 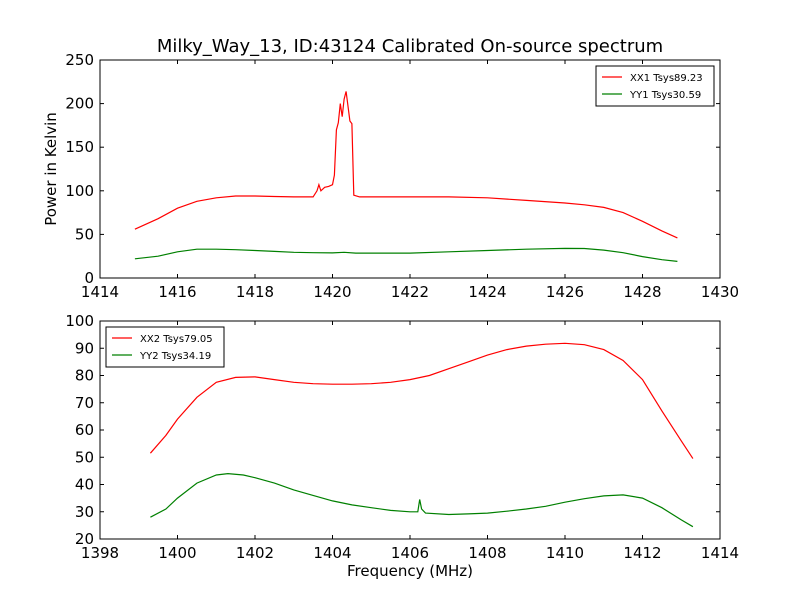 I want to click on y-tick-label: 0, so click(x=89, y=278).